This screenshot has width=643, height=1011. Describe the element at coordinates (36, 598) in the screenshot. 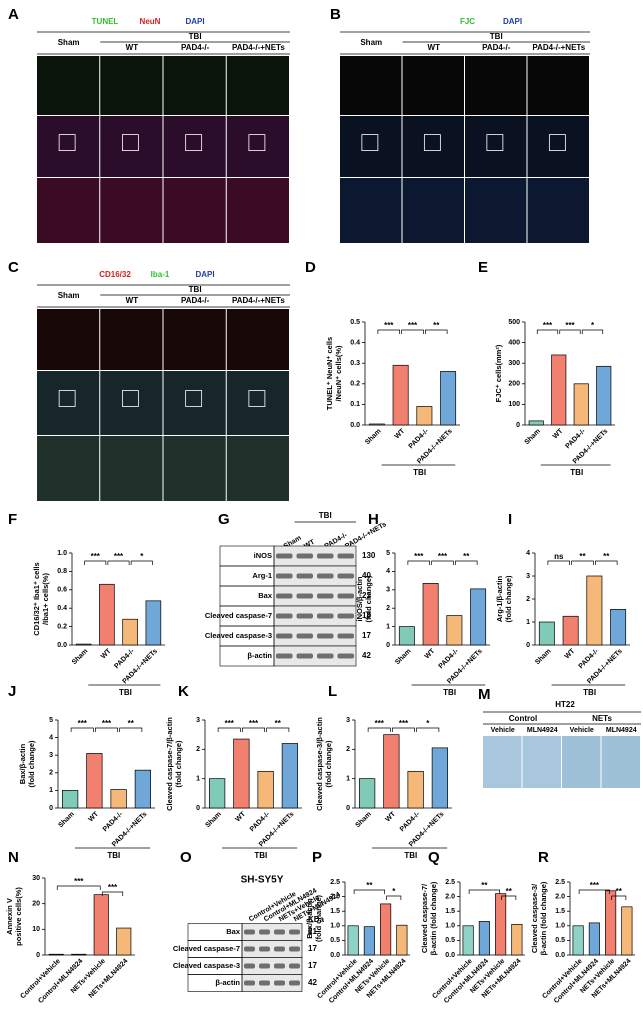

I see `y-axis-label: CD16/32⁺ Iba1⁺ cells` at that location.